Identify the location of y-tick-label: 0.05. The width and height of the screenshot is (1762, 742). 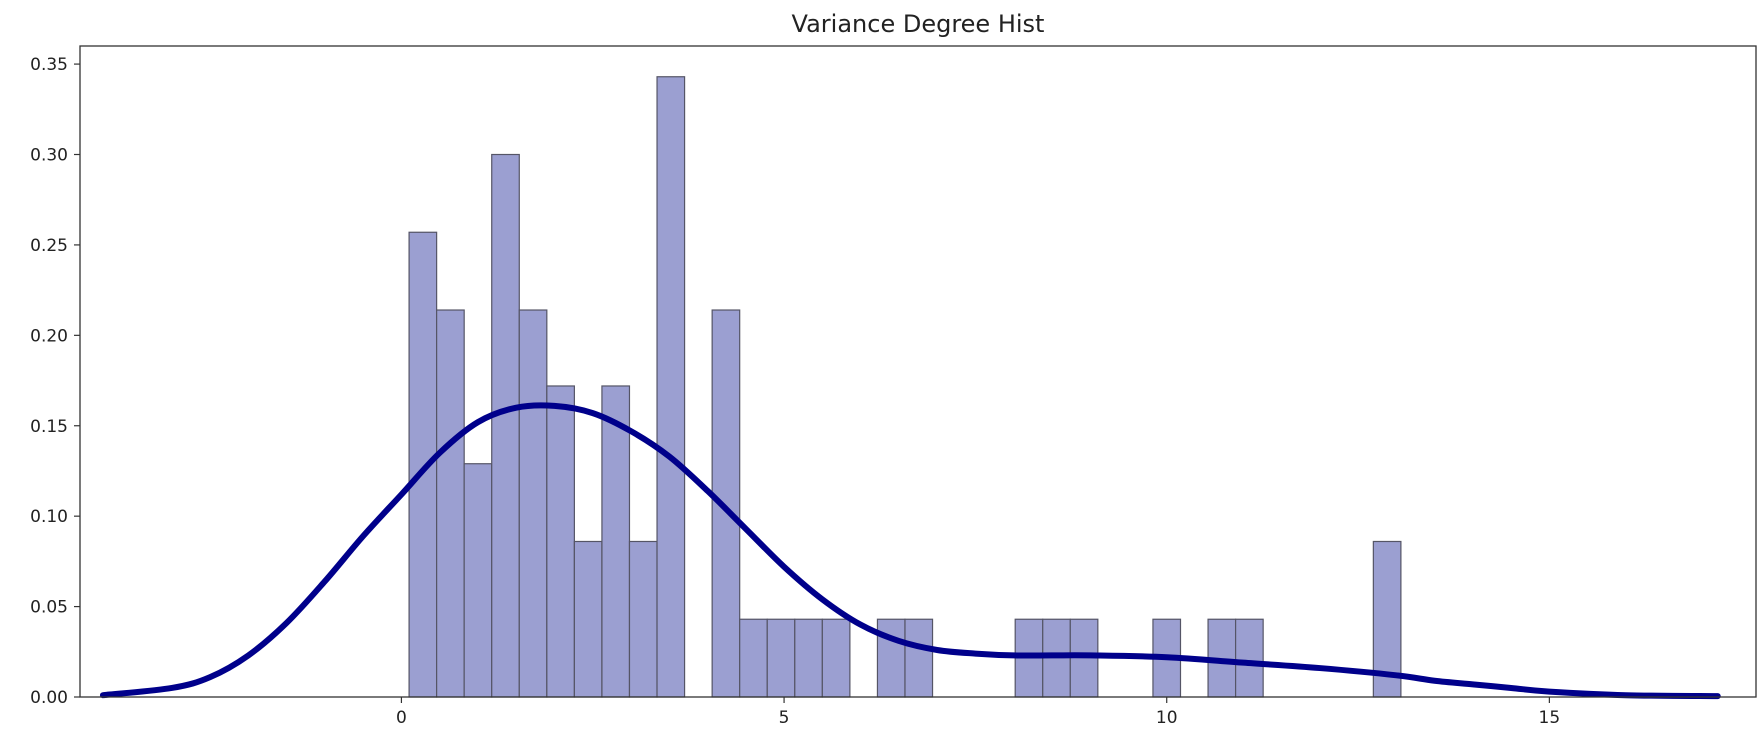
(49, 608).